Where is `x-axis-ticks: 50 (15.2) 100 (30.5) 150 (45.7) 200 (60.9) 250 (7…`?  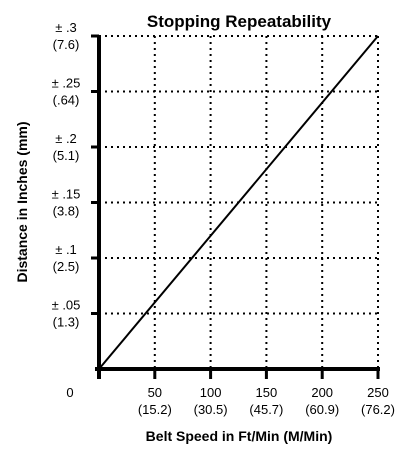
x-axis-ticks: 50 (15.2) 100 (30.5) 150 (45.7) 200 (60.9) 250 (7… is located at coordinates (266, 393).